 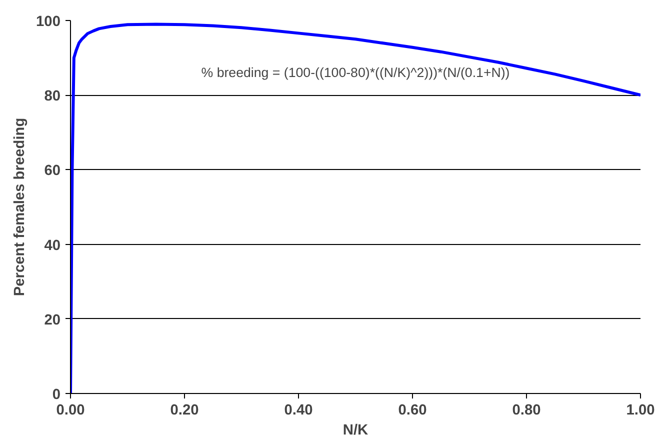 I want to click on annotation: % breeding = (100-((100-80)*((N/K)^2)))*(N/(0.1+N)), so click(x=355, y=72).